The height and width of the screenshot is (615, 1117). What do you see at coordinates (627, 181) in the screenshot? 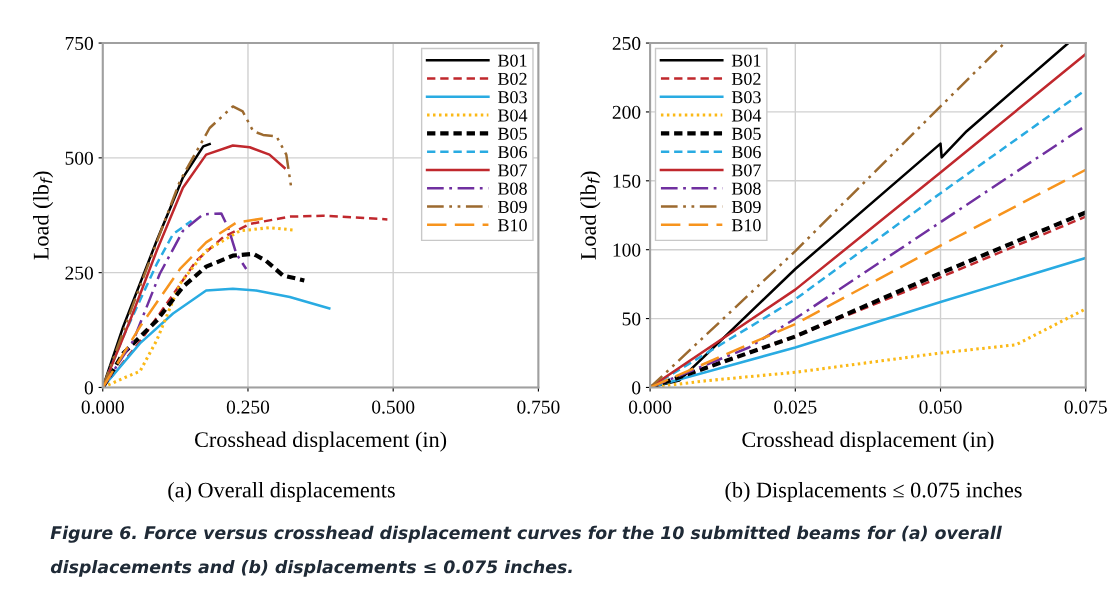
I see `y-tick-label: 150` at bounding box center [627, 181].